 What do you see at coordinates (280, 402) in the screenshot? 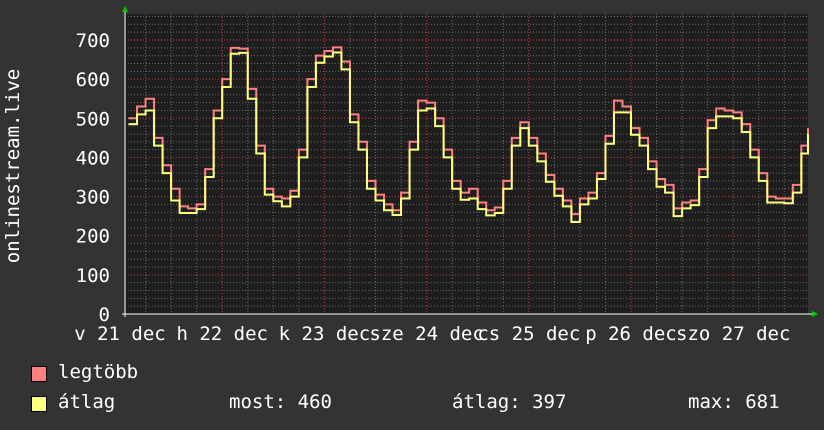
I see `stat-current: most: 460` at bounding box center [280, 402].